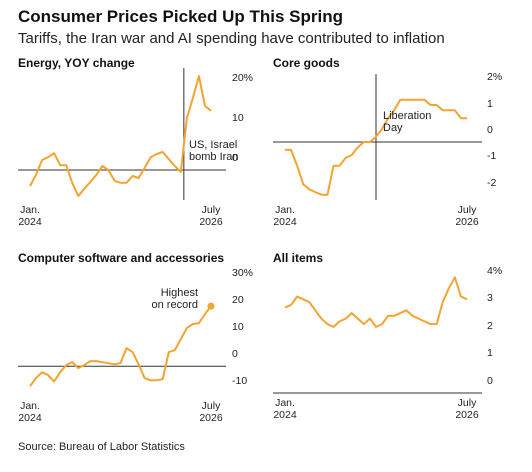  Describe the element at coordinates (490, 298) in the screenshot. I see `y-tick-label: 3` at that location.